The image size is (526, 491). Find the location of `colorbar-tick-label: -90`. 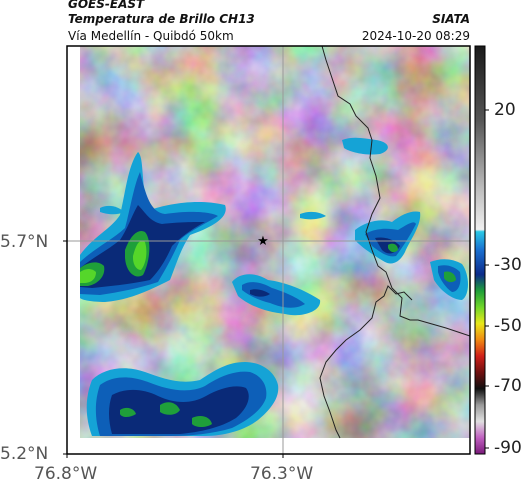

colorbar-tick-label: -90 is located at coordinates (508, 448).